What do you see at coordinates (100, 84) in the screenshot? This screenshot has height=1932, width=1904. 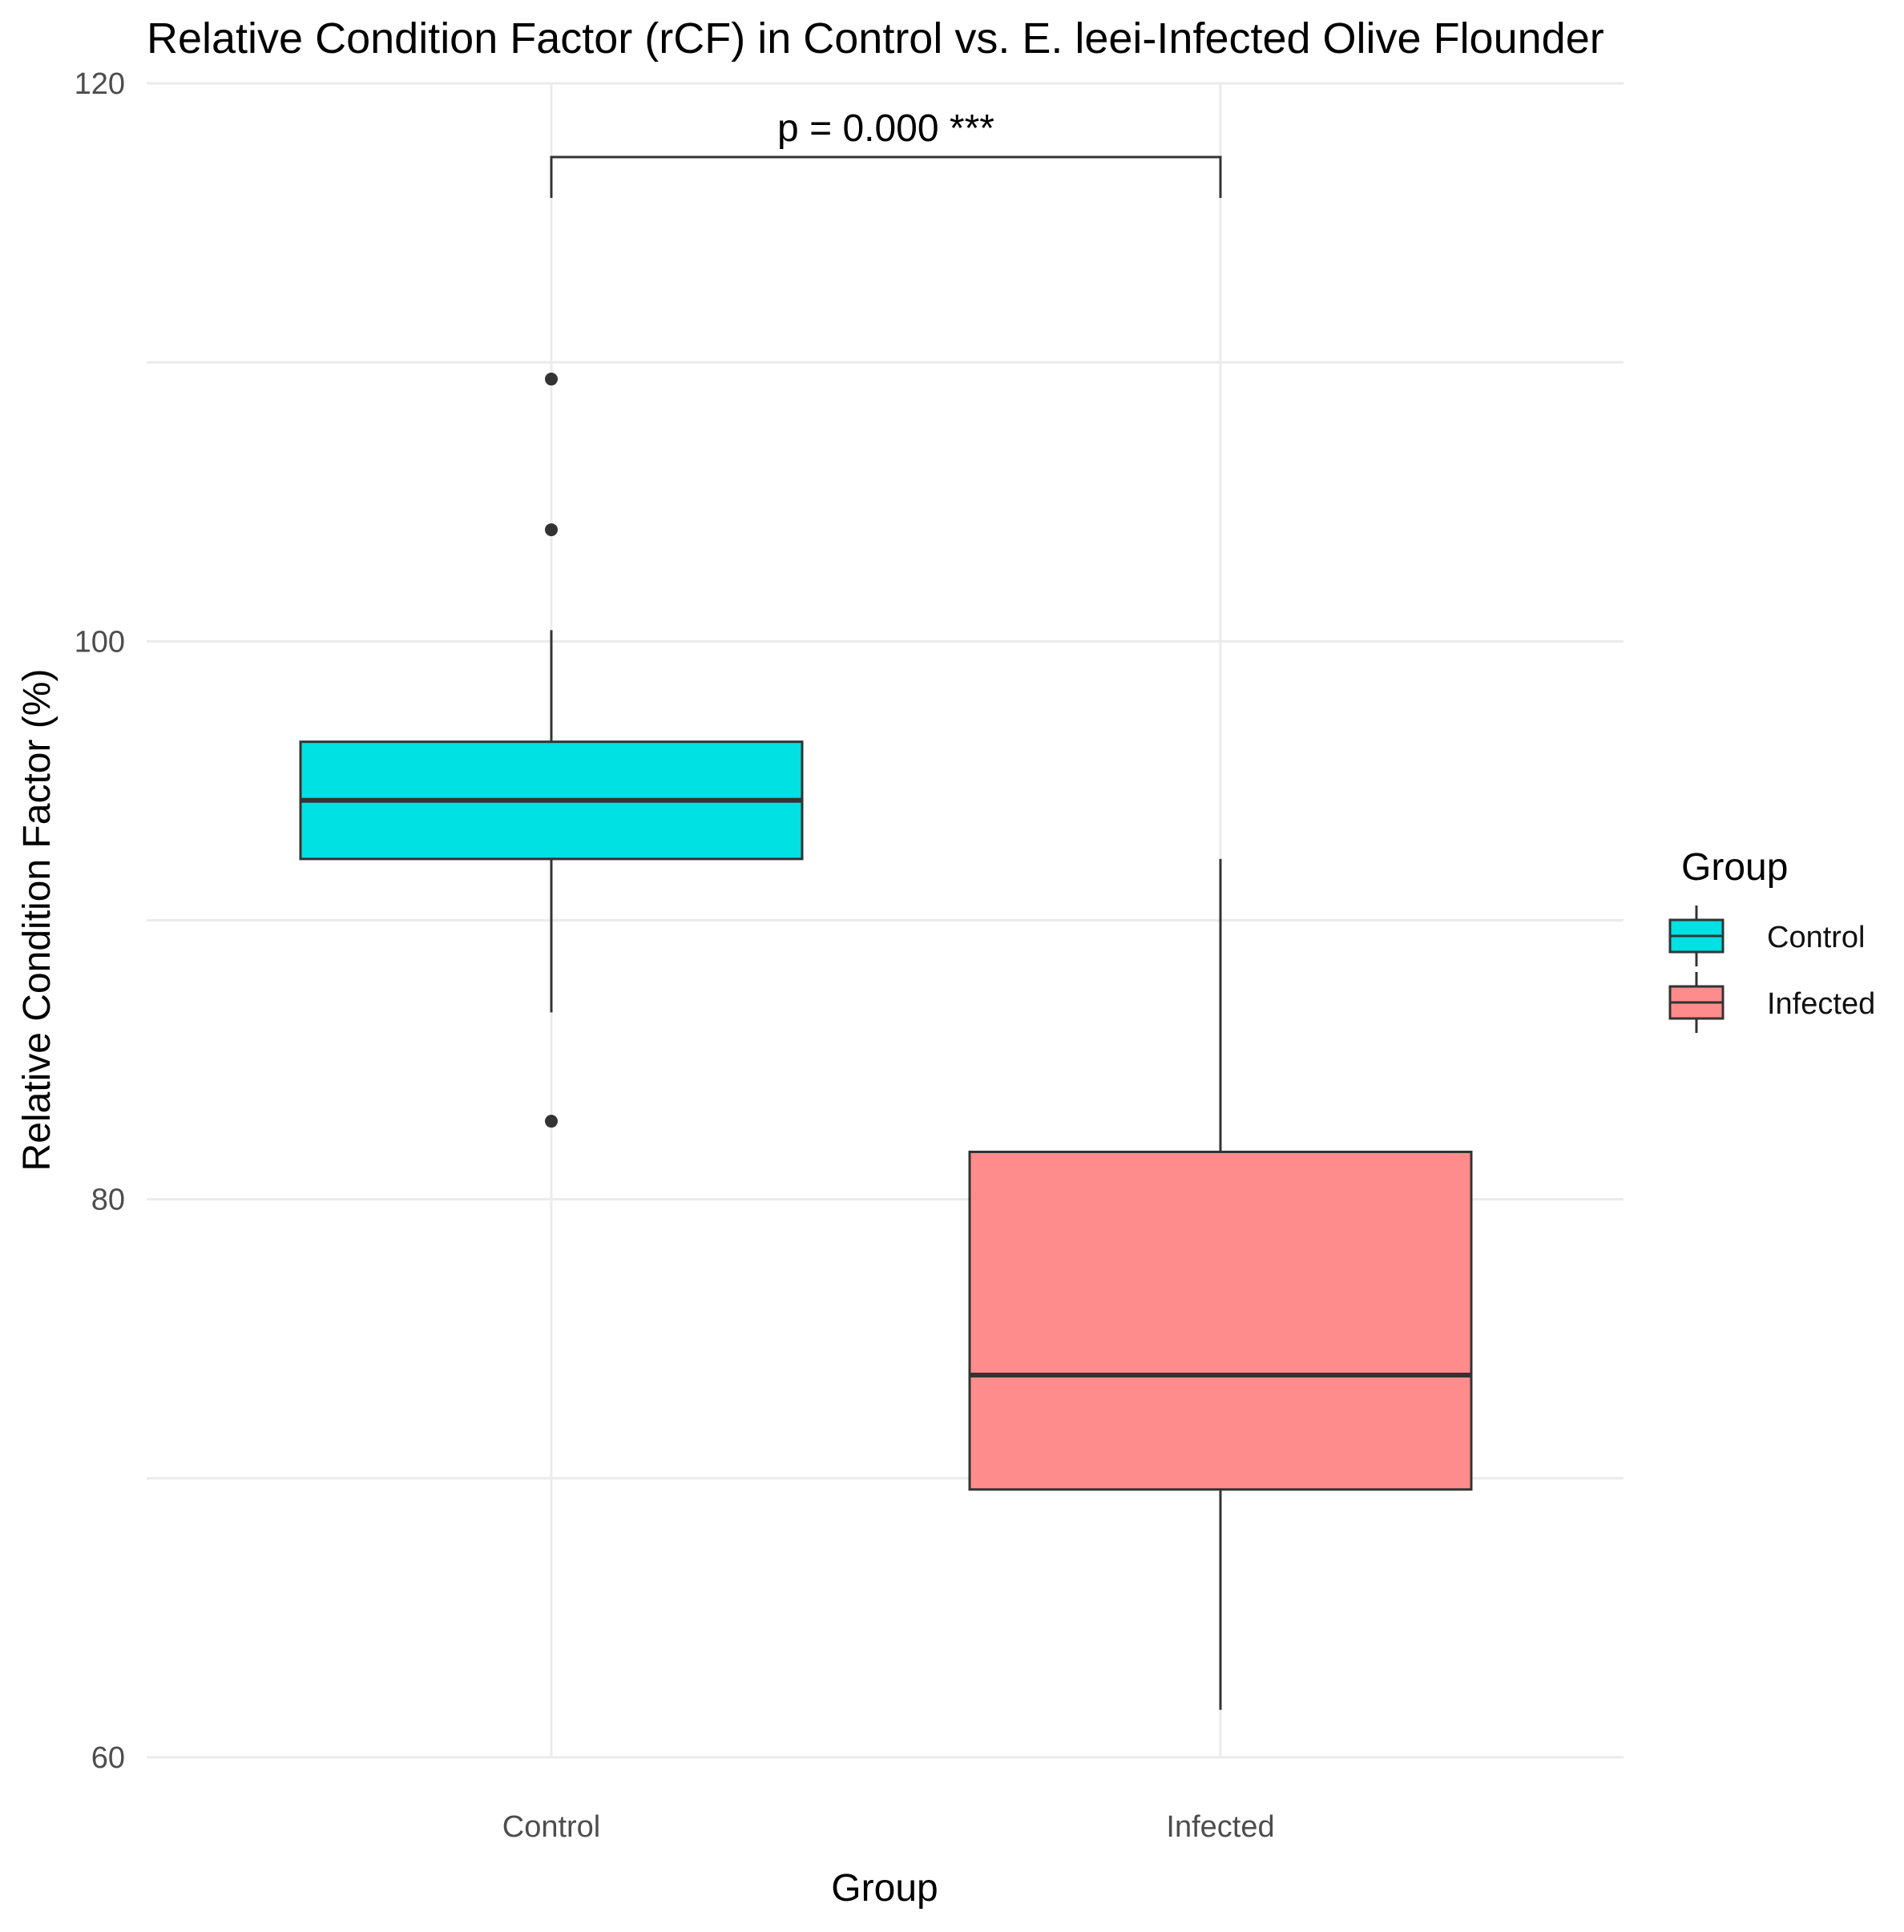 I see `y-tick-label: 120` at bounding box center [100, 84].